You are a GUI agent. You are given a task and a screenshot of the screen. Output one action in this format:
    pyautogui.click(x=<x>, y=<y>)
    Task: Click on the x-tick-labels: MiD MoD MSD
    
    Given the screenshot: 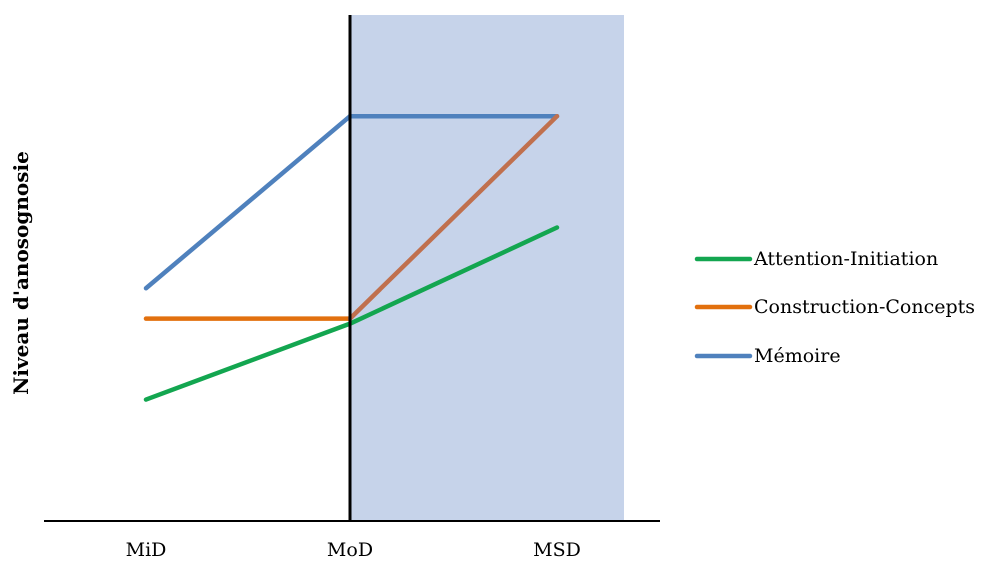 What is the action you would take?
    pyautogui.click(x=353, y=550)
    